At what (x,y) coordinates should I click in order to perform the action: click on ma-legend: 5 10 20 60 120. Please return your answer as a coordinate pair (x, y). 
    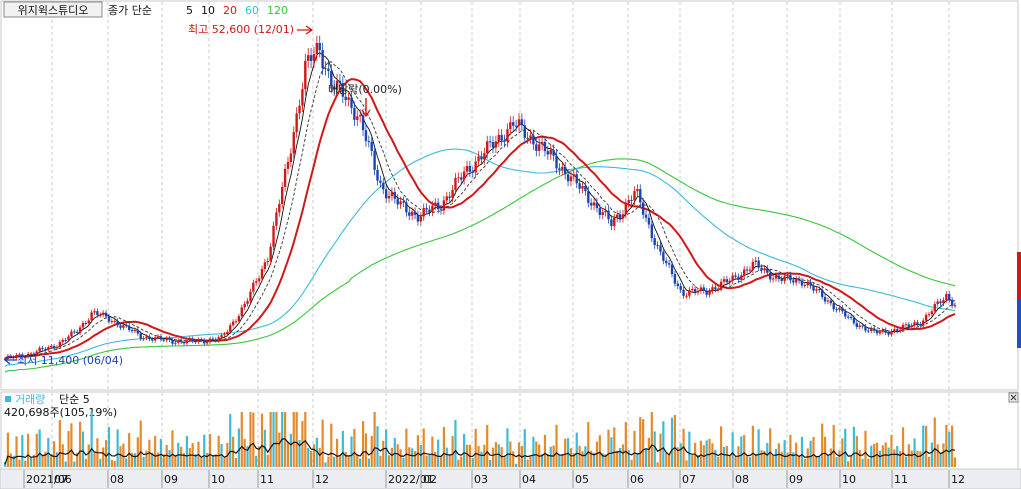
    Looking at the image, I should click on (237, 10).